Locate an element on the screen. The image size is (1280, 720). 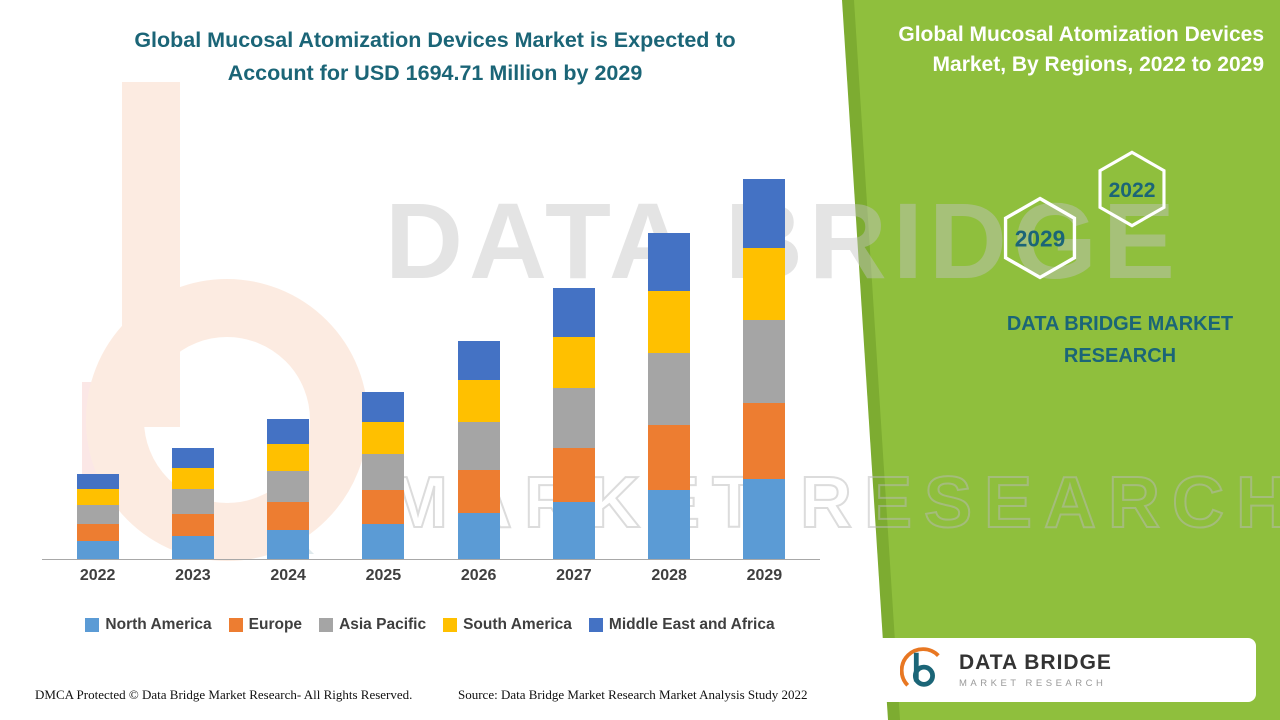
hexagon-2022-label: 2022 is located at coordinates (1132, 190).